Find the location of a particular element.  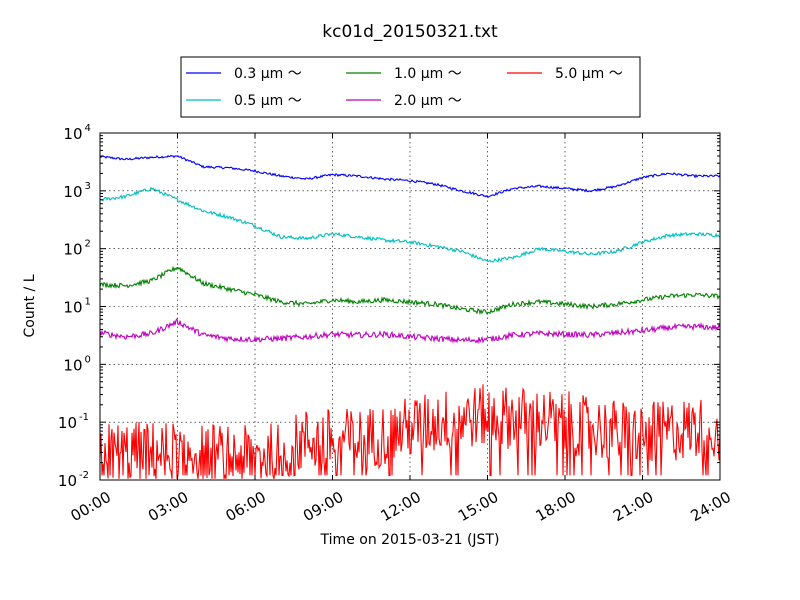

y-tick-exponent: -1 is located at coordinates (84, 417).